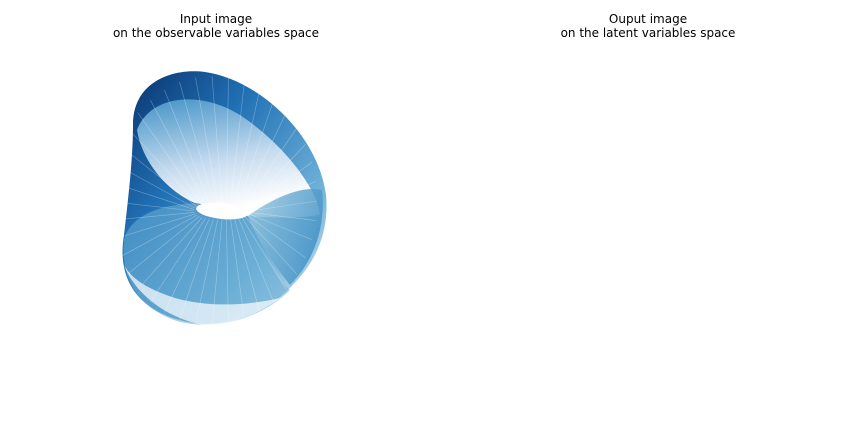 The image size is (864, 432). I want to click on input-surface-hole, so click(222, 211).